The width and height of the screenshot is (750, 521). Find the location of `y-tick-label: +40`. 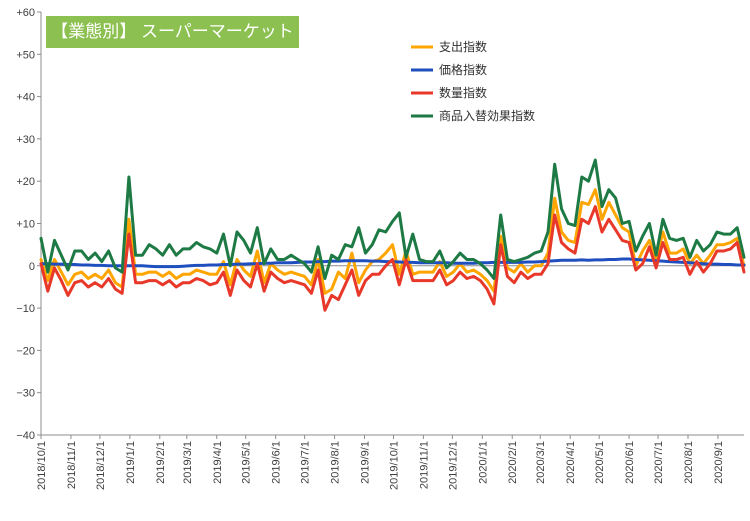

y-tick-label: +40 is located at coordinates (25, 98).